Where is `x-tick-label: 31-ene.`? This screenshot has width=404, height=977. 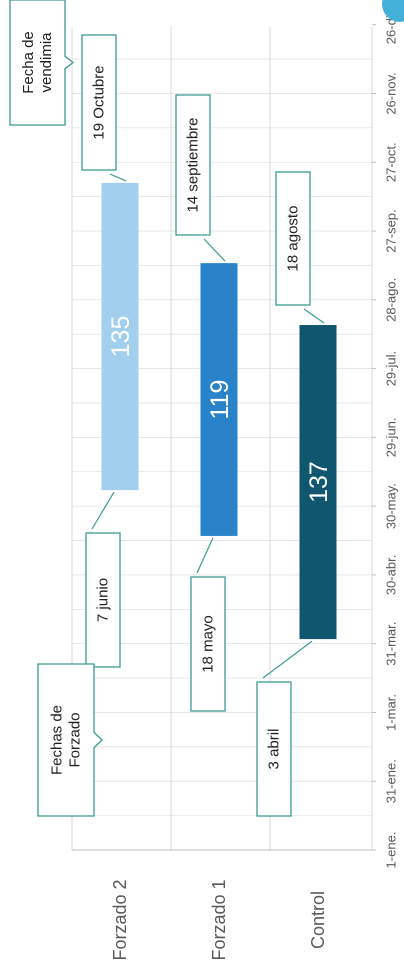 x-tick-label: 31-ene. is located at coordinates (391, 781).